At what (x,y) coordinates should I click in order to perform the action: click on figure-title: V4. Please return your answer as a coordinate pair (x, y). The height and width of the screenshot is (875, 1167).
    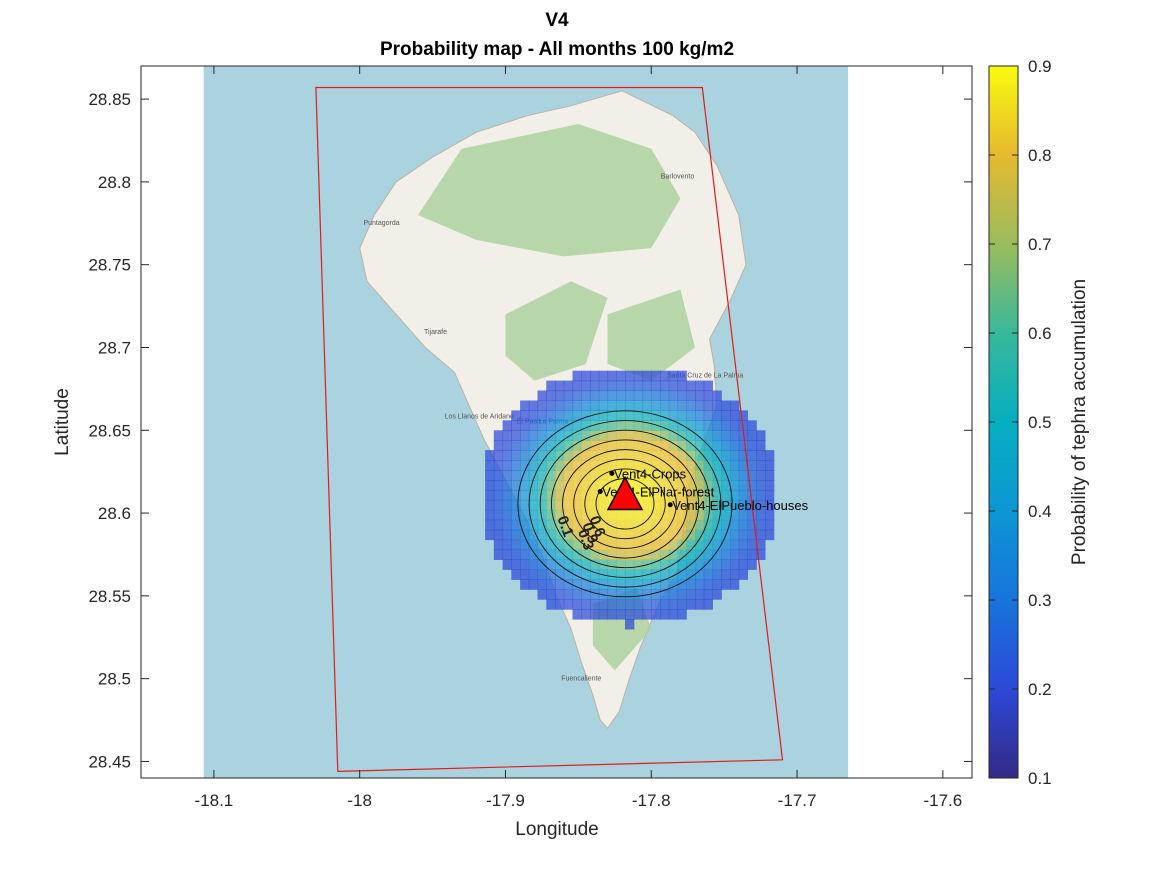
    Looking at the image, I should click on (557, 20).